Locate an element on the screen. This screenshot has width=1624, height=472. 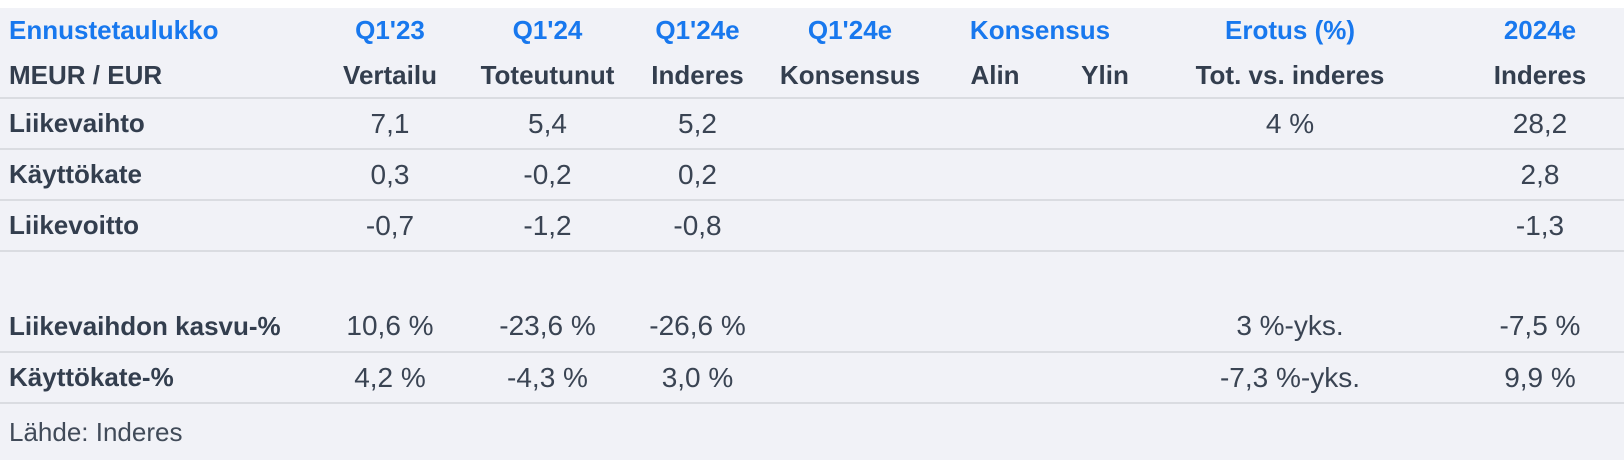
value-cell: 0,2 is located at coordinates (697, 175).